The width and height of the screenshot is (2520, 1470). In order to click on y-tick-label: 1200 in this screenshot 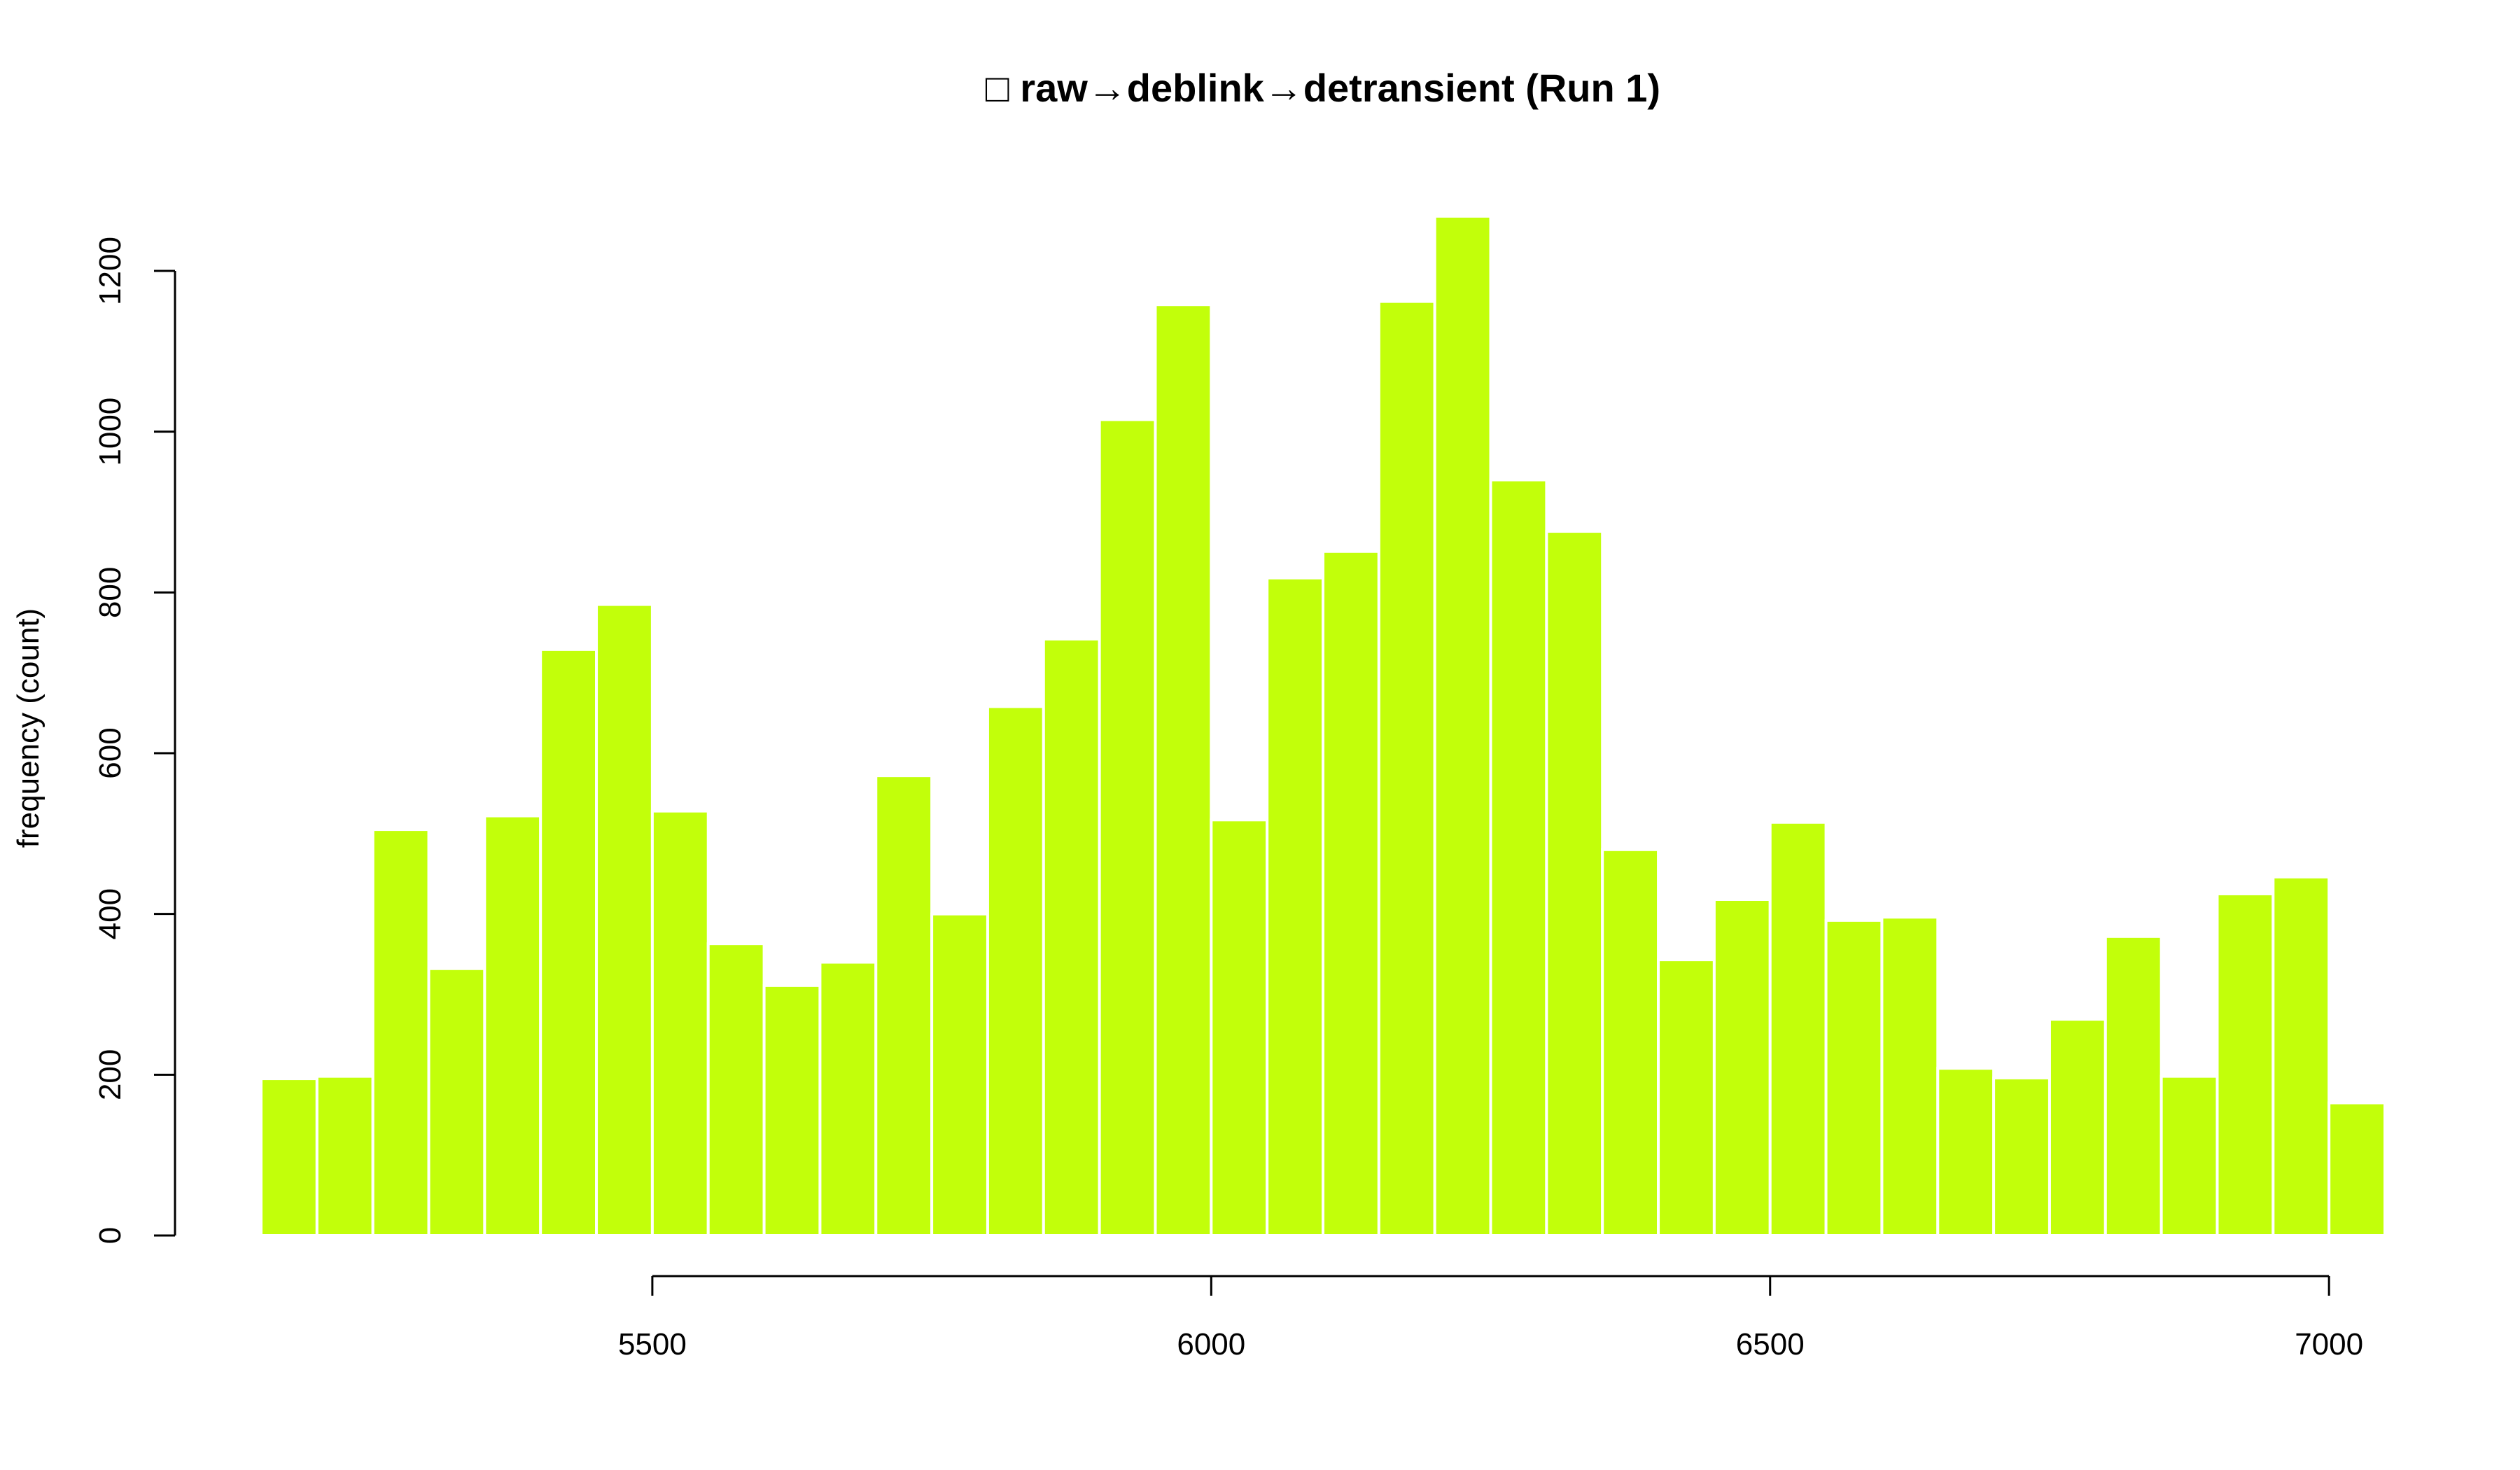, I will do `click(110, 271)`.